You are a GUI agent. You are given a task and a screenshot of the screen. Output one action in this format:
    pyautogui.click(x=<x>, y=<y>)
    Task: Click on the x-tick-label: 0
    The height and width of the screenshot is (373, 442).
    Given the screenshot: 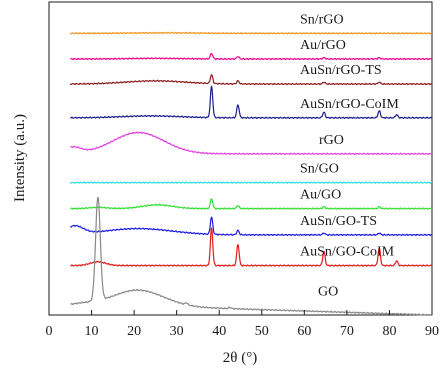 What is the action you would take?
    pyautogui.click(x=49, y=331)
    